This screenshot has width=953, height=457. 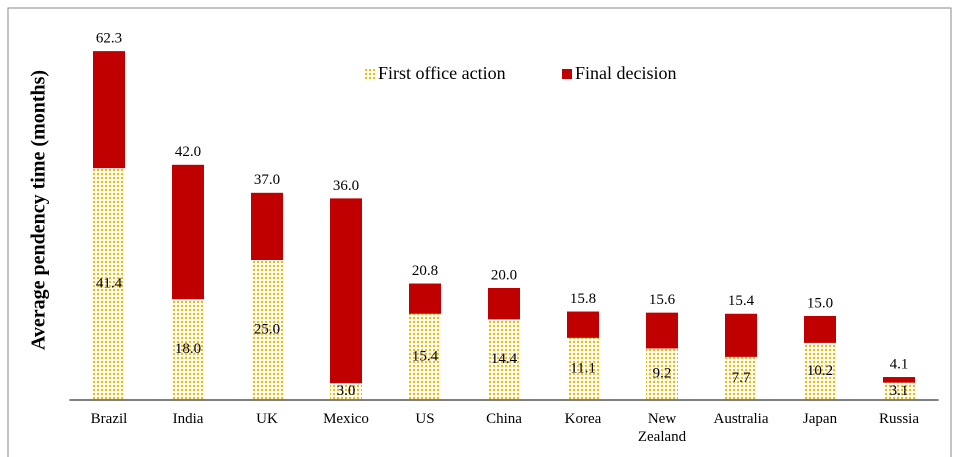 I want to click on x-tick-label: Korea, so click(x=583, y=419).